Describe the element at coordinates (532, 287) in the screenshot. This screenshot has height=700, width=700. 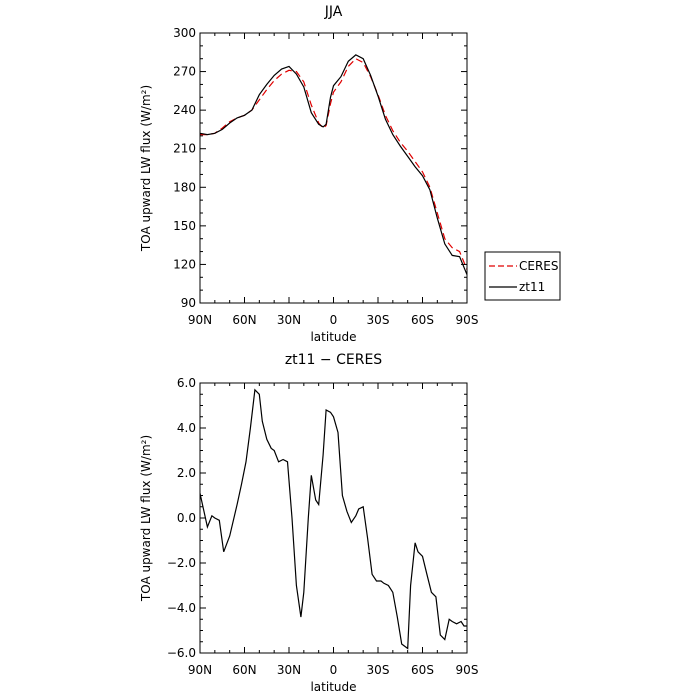
I see `legend-label-zt11: zt11` at that location.